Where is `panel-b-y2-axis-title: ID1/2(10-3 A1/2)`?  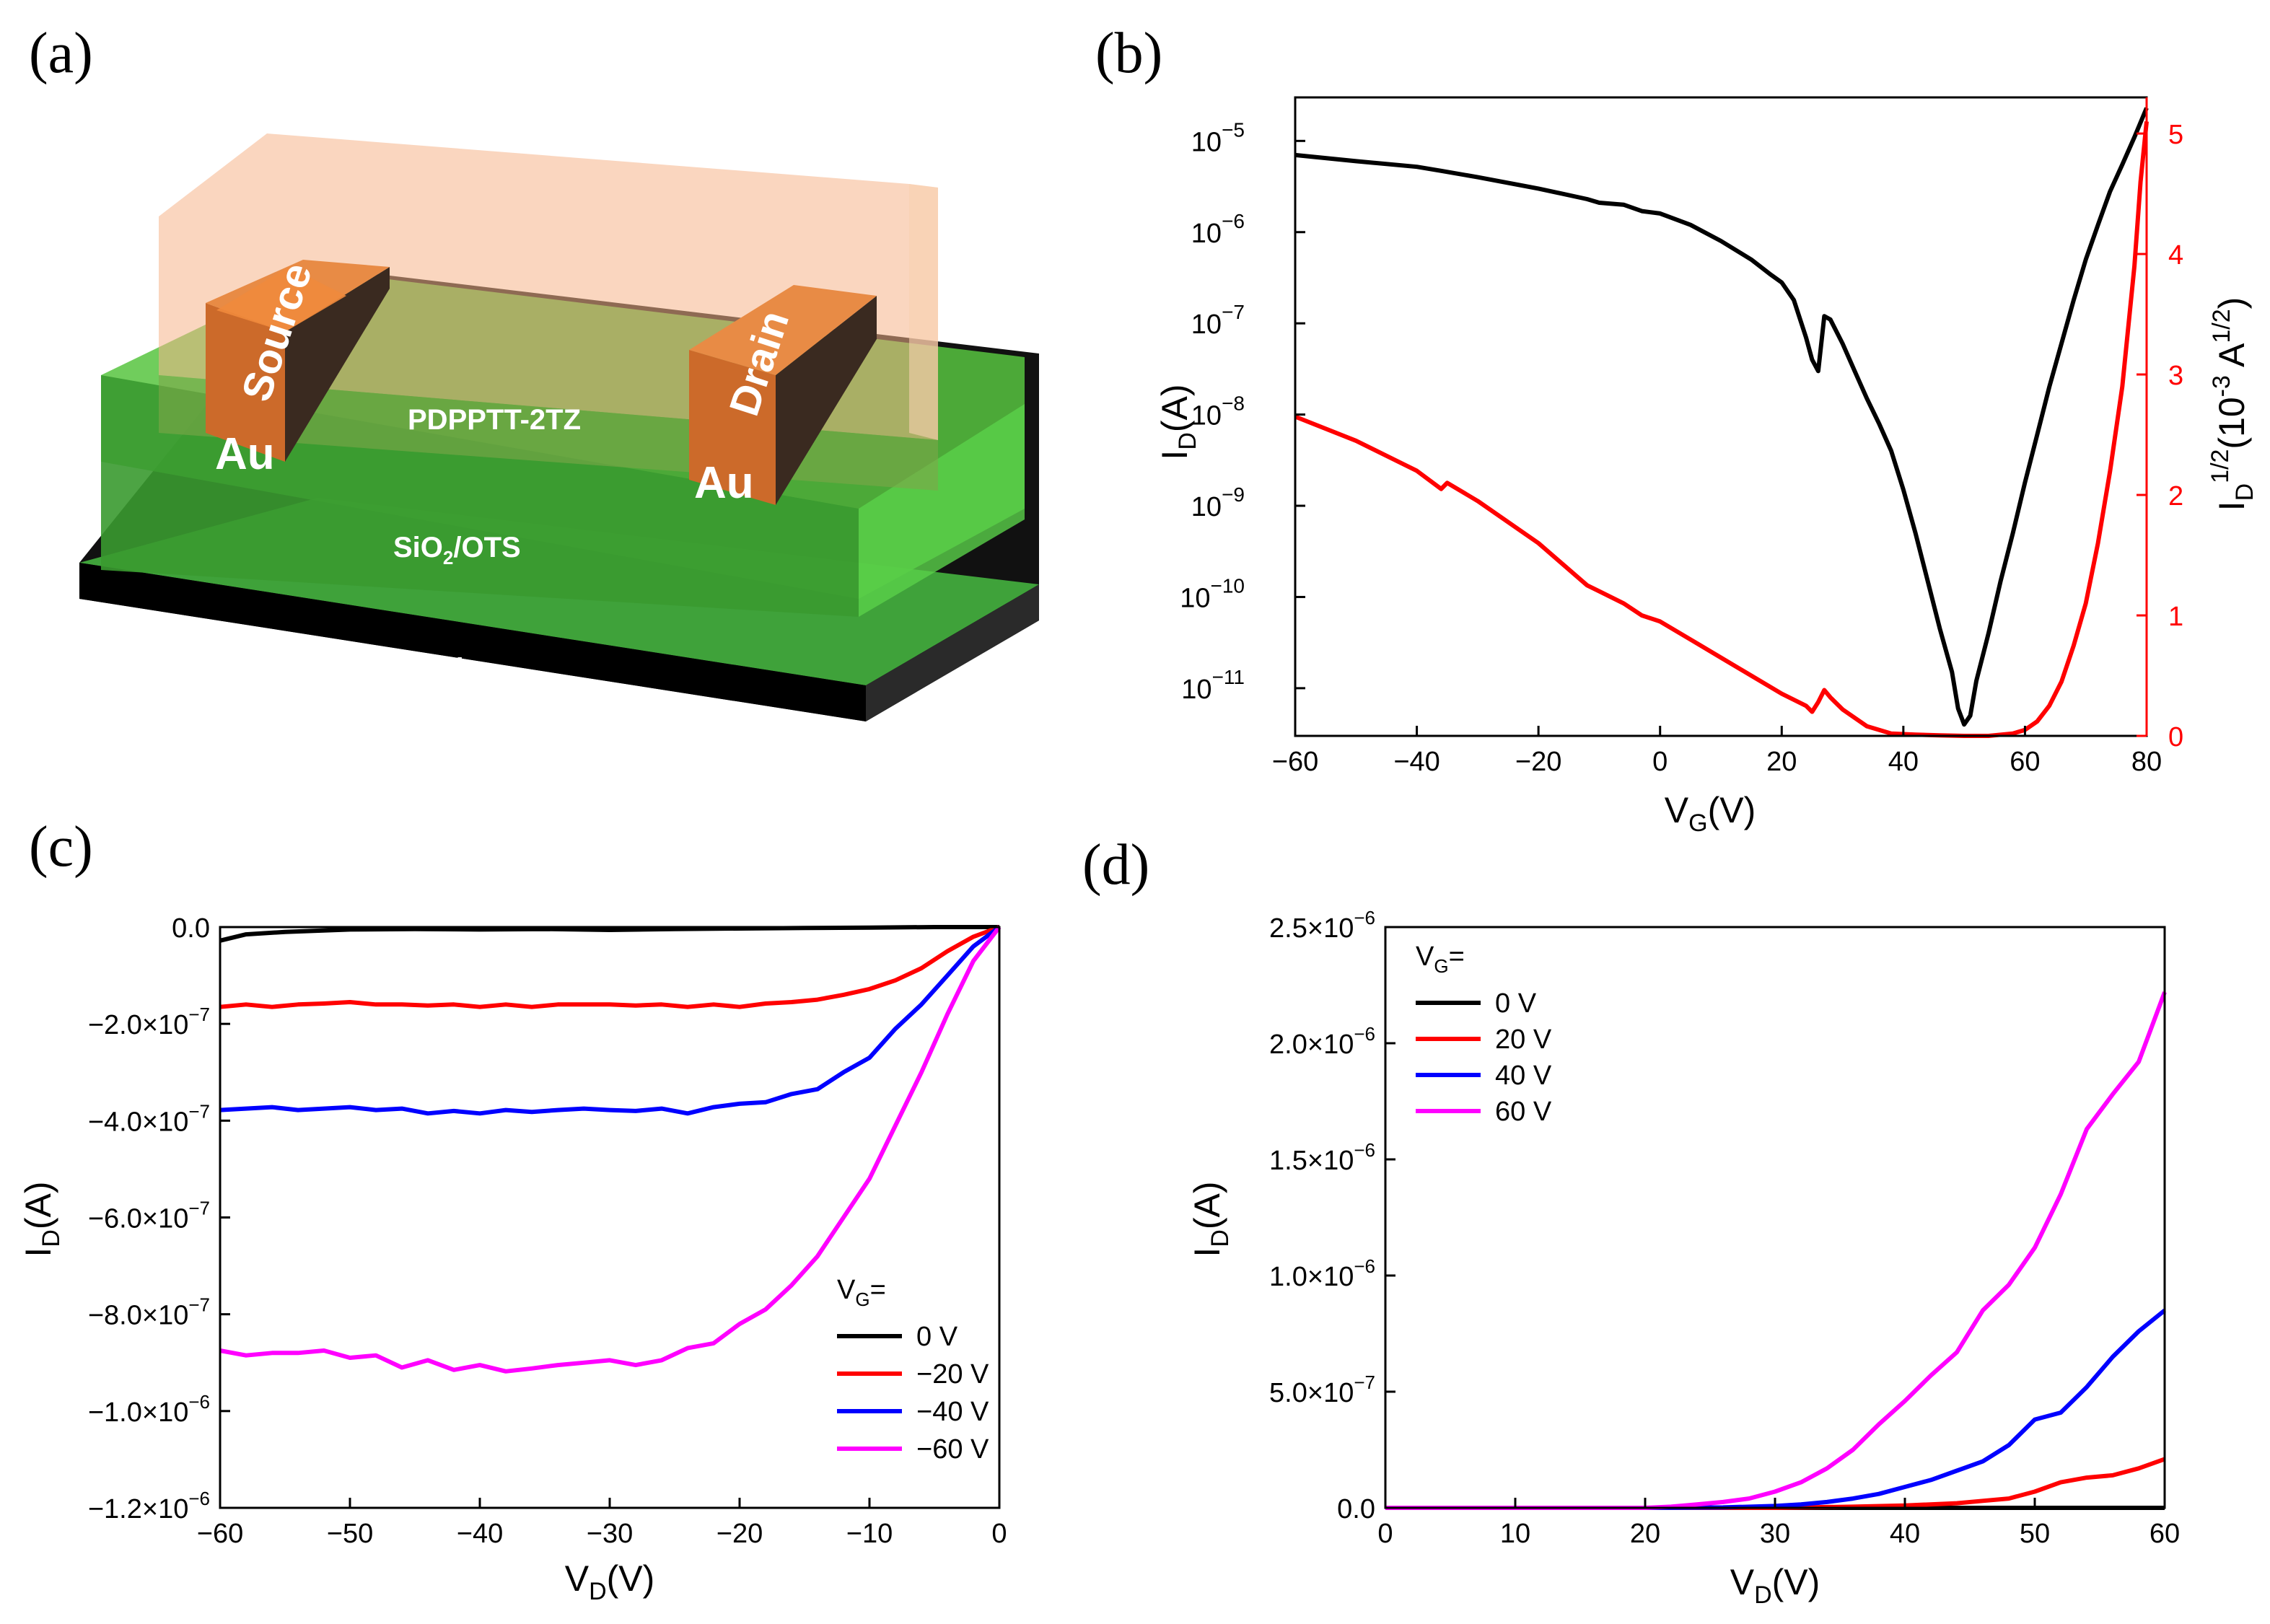
panel-b-y2-axis-title: ID1/2(10-3 A1/2) is located at coordinates (2232, 404).